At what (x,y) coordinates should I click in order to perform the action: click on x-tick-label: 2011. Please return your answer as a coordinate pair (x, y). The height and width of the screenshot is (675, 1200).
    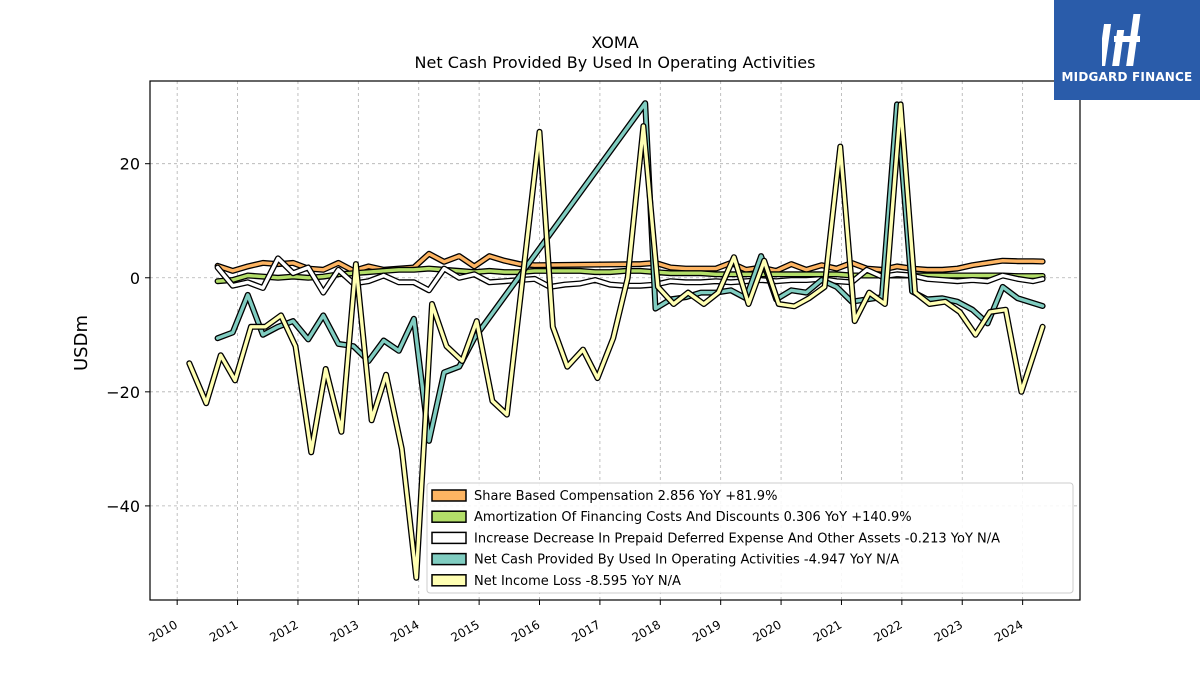
    Looking at the image, I should click on (223, 630).